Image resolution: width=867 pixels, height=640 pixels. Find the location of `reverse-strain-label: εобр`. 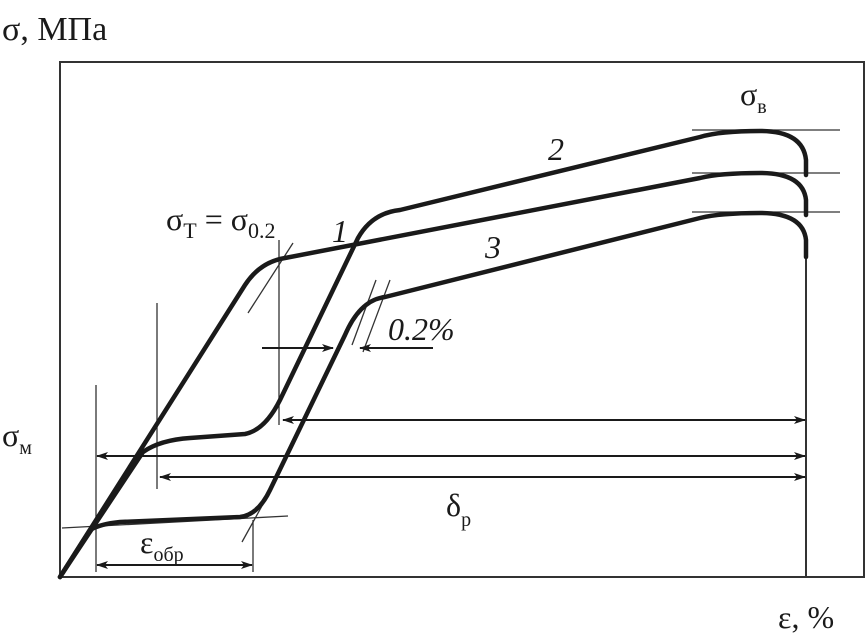

reverse-strain-label: εобр is located at coordinates (162, 545).